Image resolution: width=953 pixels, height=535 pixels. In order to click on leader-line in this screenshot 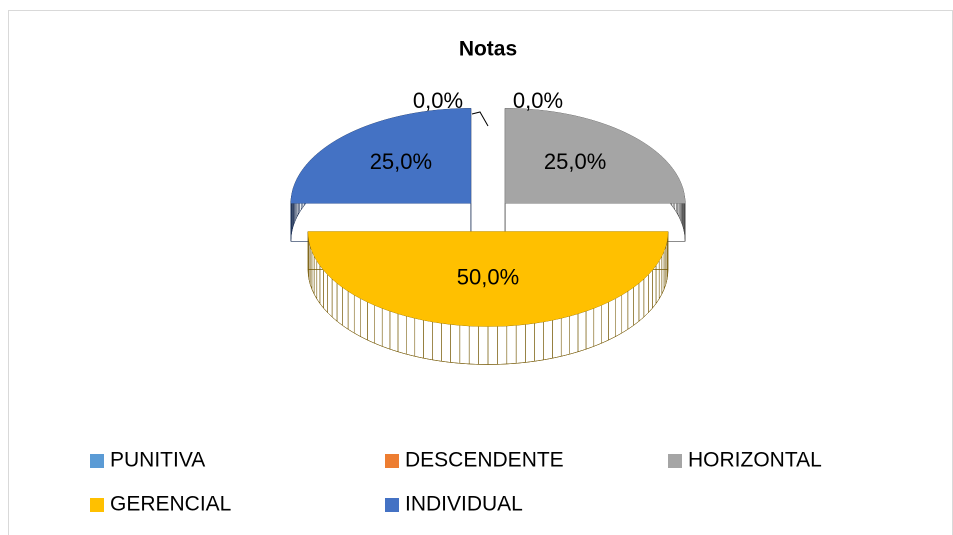, I will do `click(480, 119)`.